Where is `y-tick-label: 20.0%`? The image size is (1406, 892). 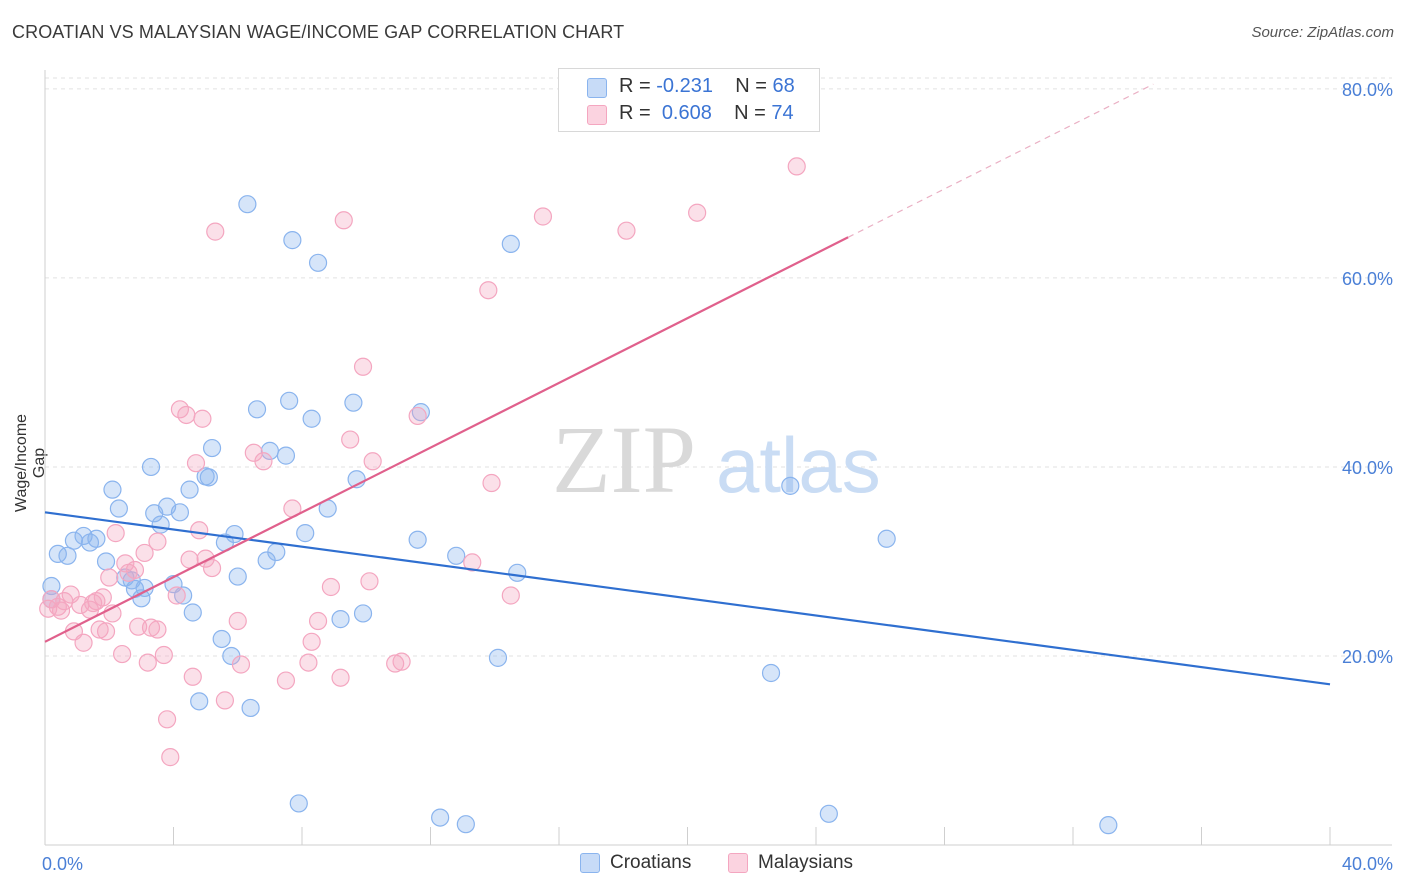 y-tick-label: 20.0% is located at coordinates (1367, 657).